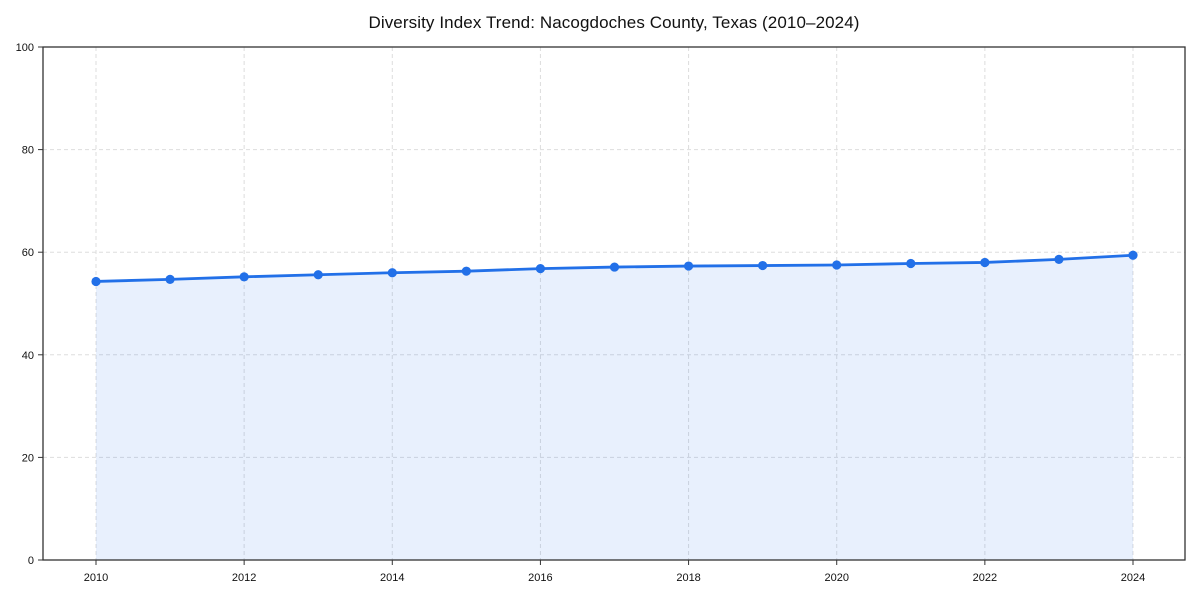  Describe the element at coordinates (985, 262) in the screenshot. I see `data-point-2022` at that location.